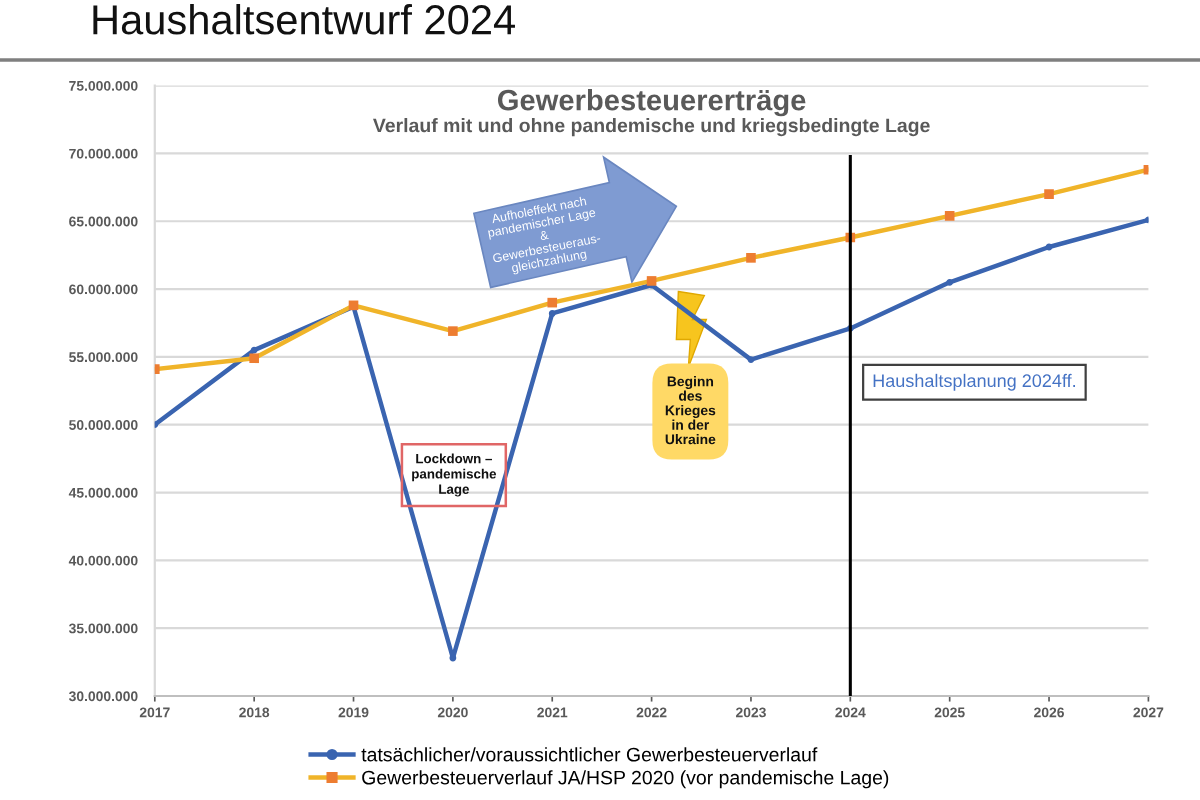  I want to click on chart-title: Gewerbesteuererträge, so click(651, 103).